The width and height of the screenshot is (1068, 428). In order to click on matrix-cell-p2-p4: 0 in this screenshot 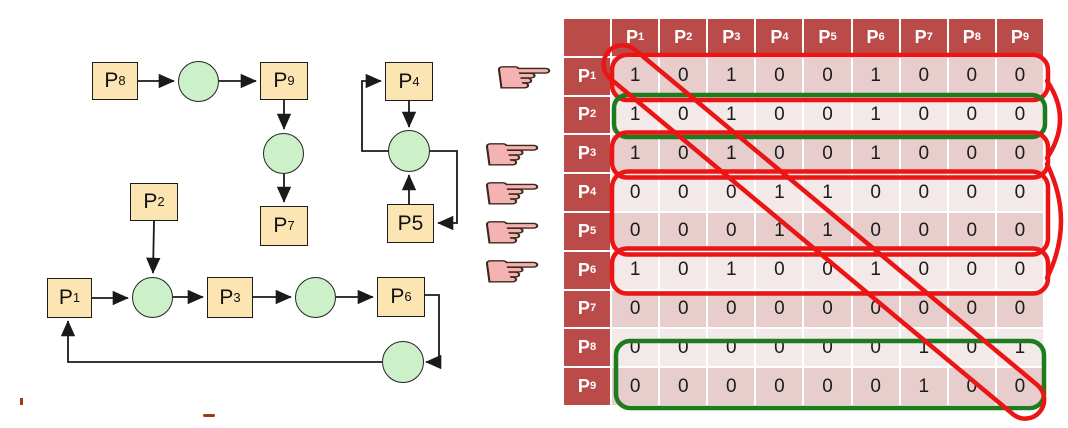, I will do `click(779, 115)`.